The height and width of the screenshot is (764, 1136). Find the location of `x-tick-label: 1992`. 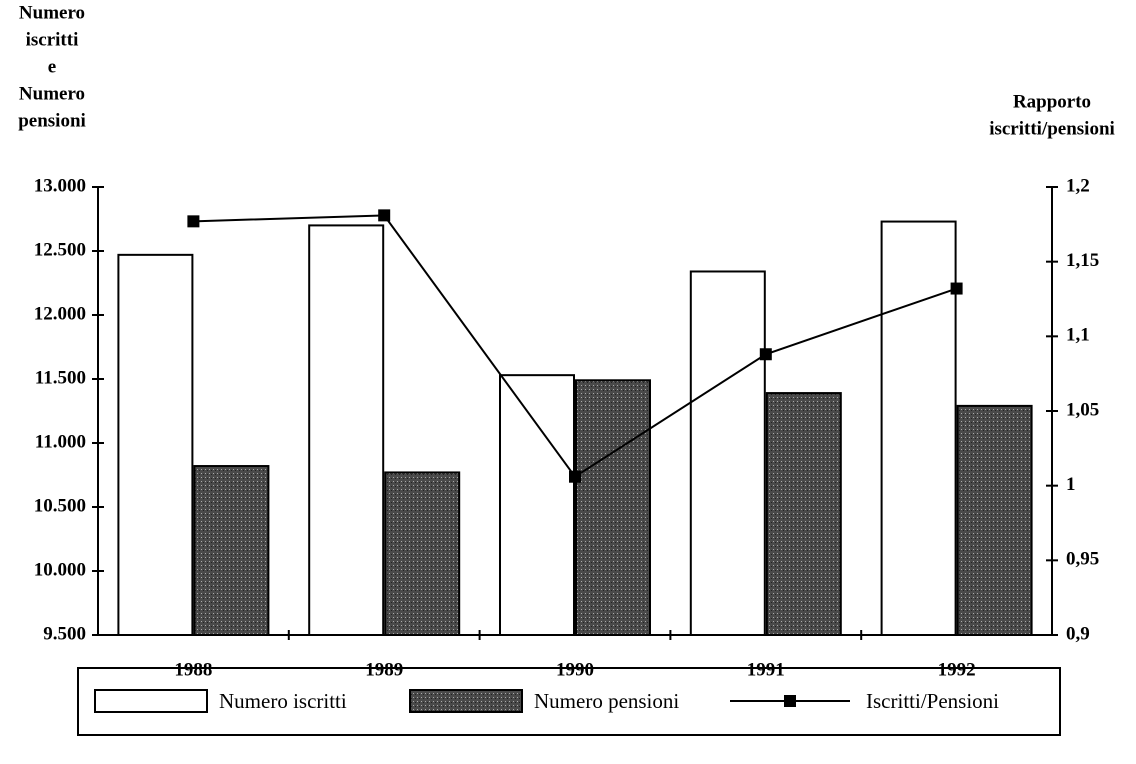

x-tick-label: 1992 is located at coordinates (957, 669).